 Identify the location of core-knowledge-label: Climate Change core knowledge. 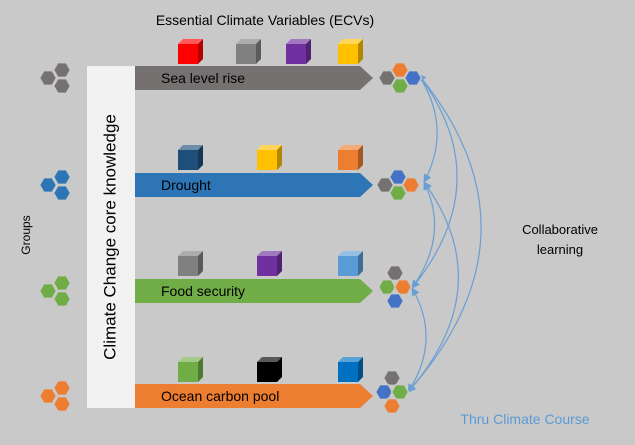
(109, 237).